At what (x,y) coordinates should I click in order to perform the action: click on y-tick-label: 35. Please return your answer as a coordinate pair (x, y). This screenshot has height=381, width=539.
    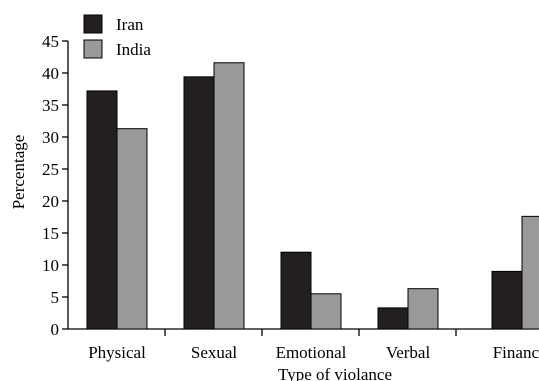
    Looking at the image, I should click on (50, 105).